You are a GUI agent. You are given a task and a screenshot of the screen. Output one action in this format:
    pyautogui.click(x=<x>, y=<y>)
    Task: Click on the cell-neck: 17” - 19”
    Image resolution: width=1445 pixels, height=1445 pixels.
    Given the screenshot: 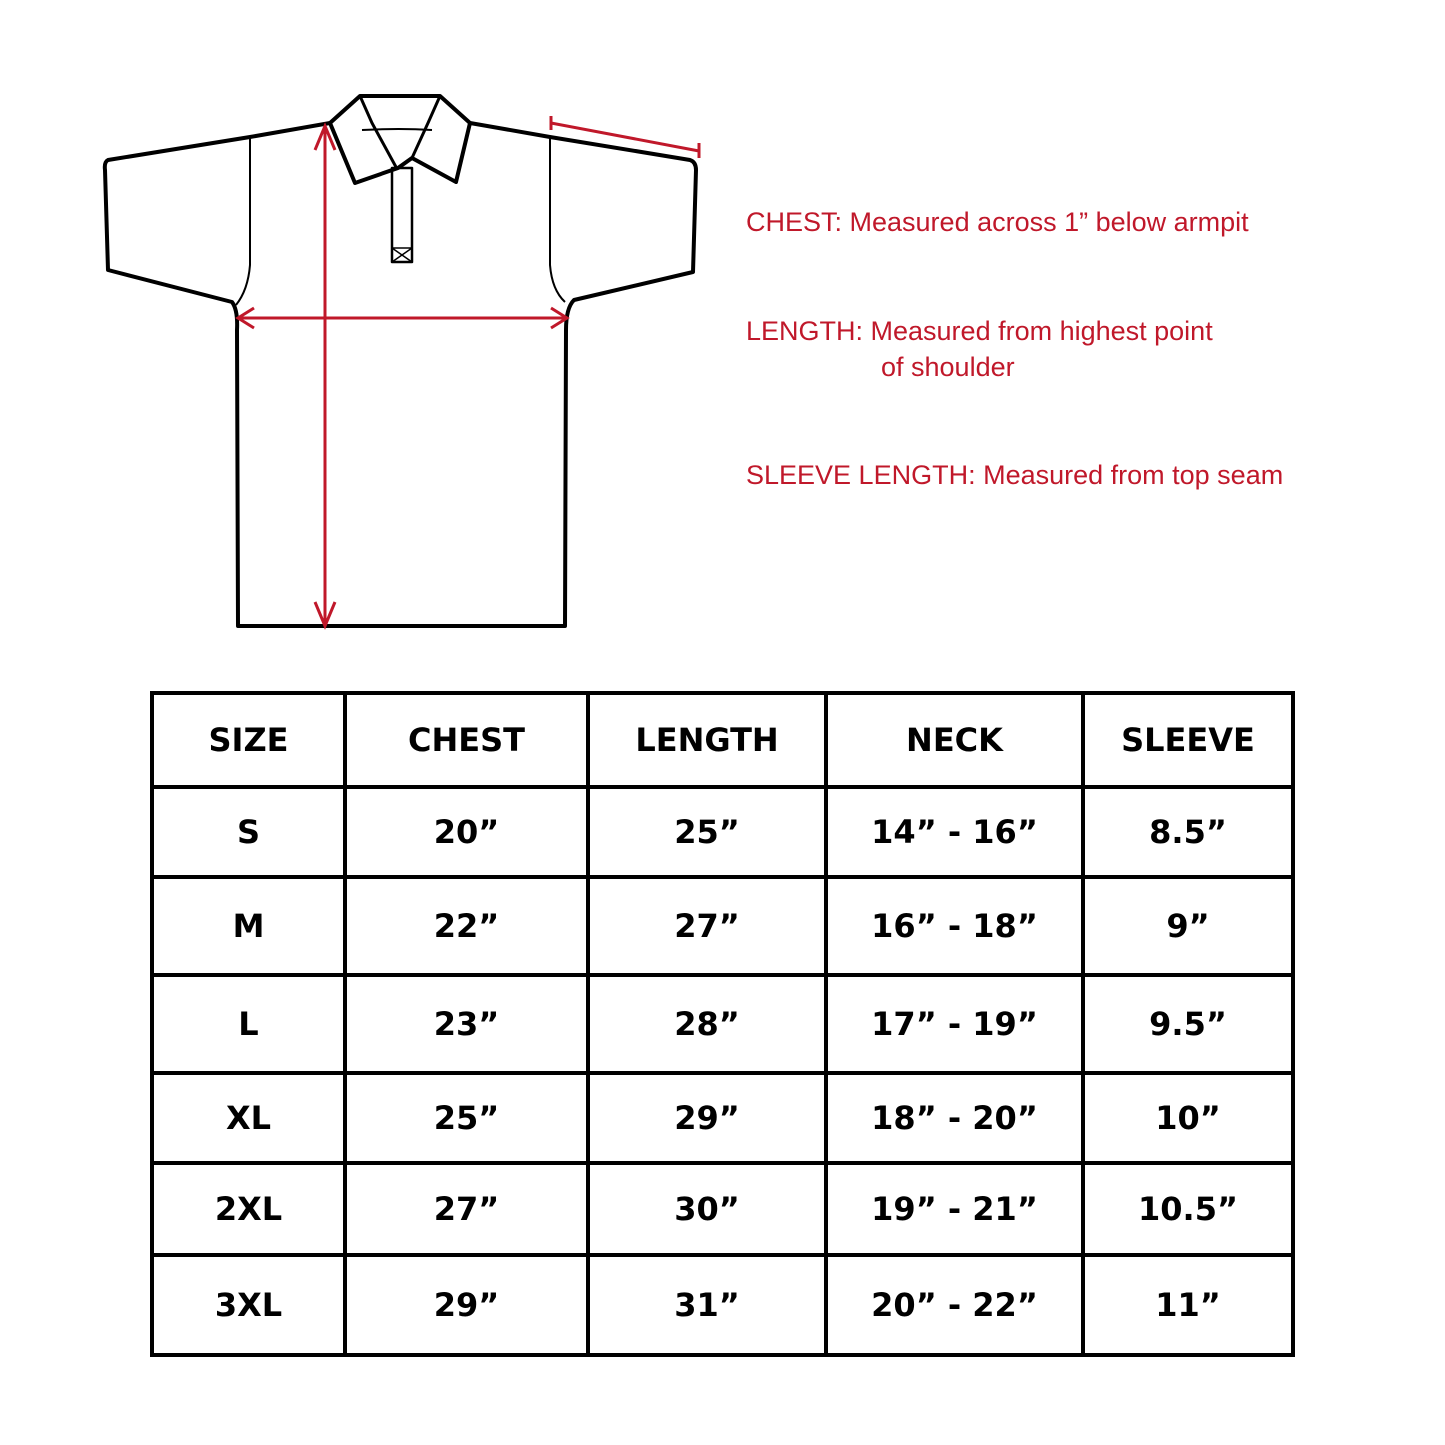 What is the action you would take?
    pyautogui.click(x=954, y=1024)
    